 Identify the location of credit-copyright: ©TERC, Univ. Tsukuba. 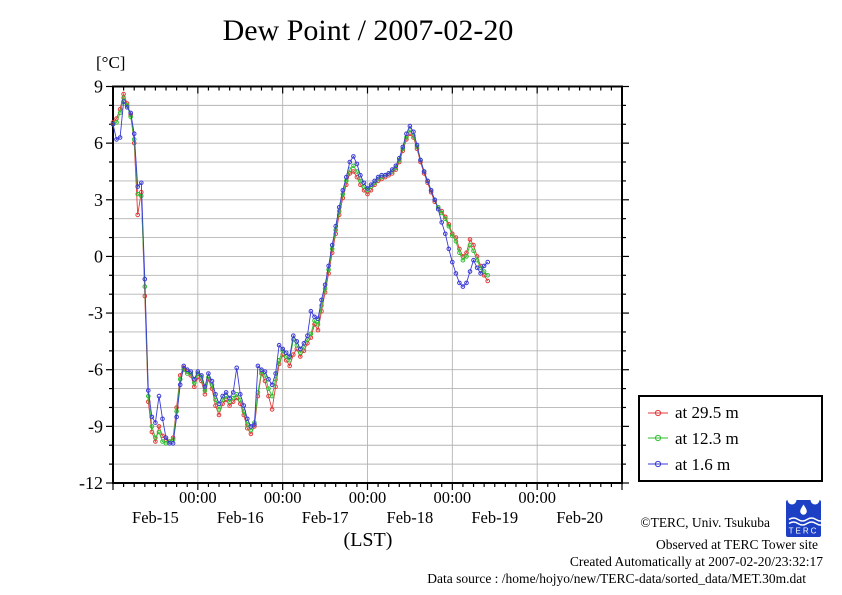
(705, 522).